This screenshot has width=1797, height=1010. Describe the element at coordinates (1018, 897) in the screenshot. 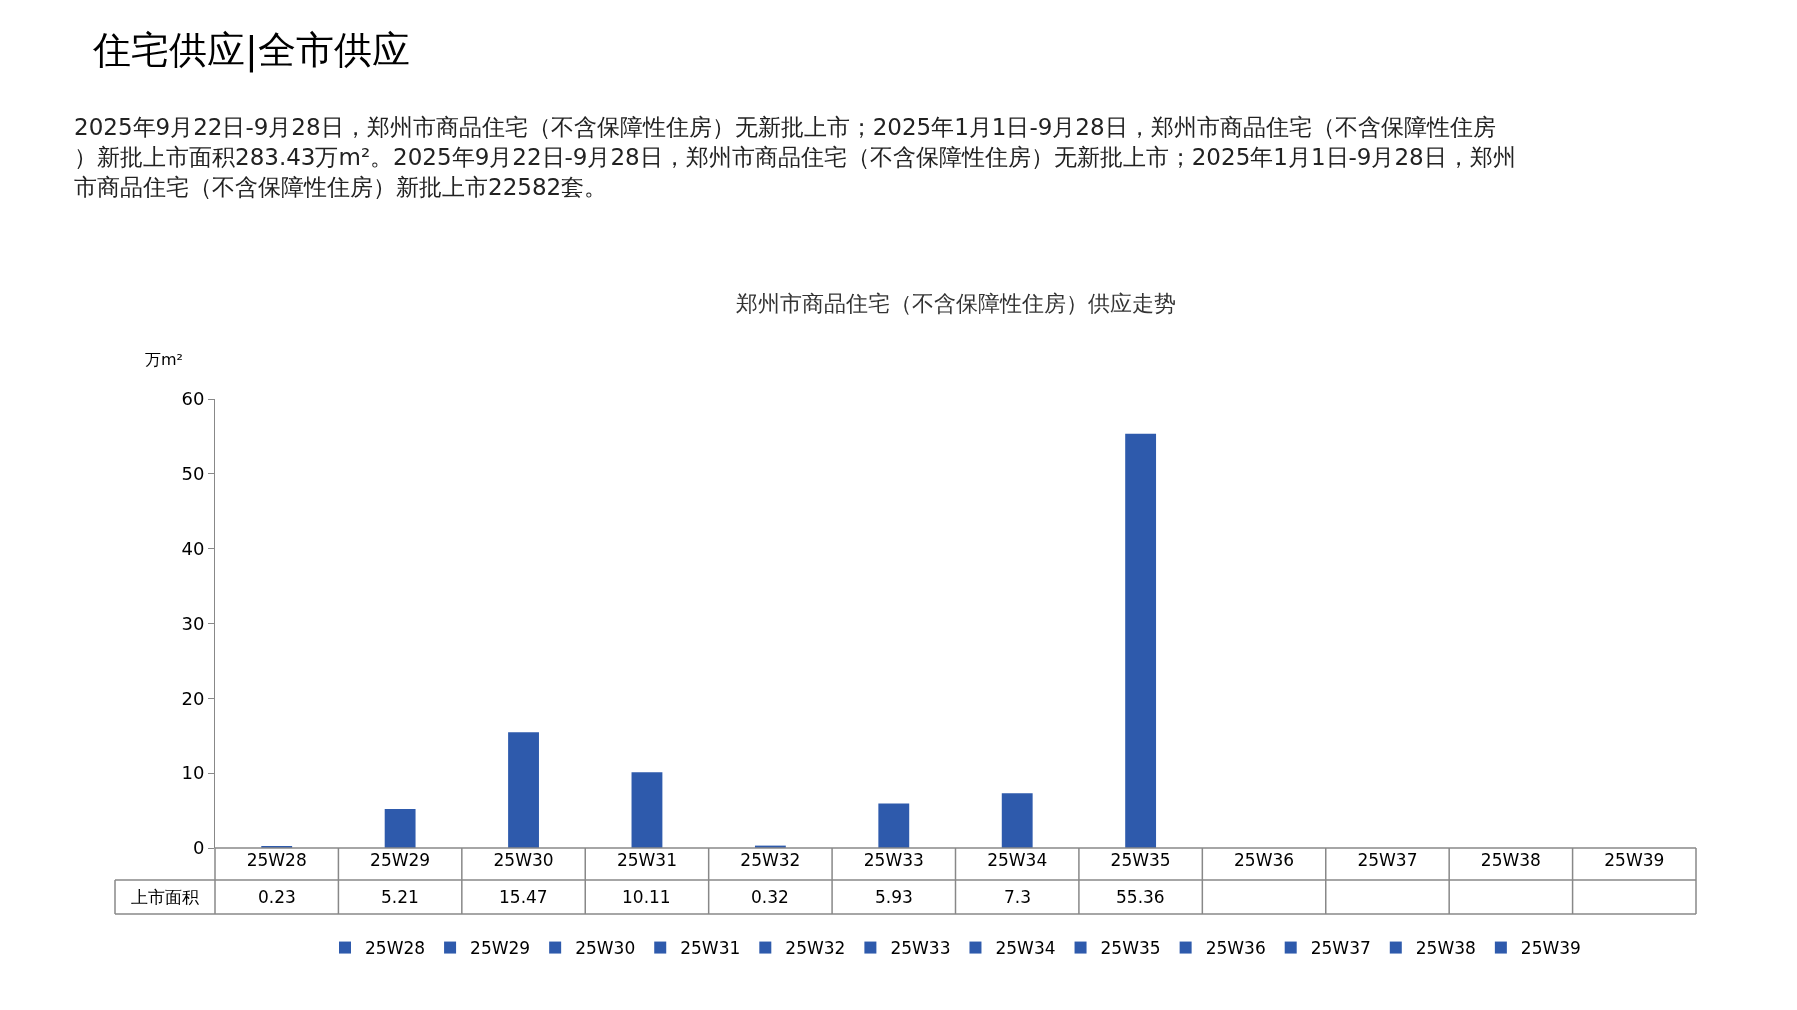

I see `data-label: 7.3` at that location.